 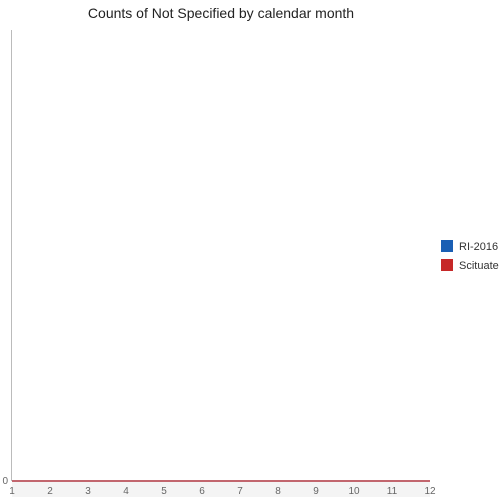 What do you see at coordinates (430, 491) in the screenshot?
I see `x-tick-label: 12` at bounding box center [430, 491].